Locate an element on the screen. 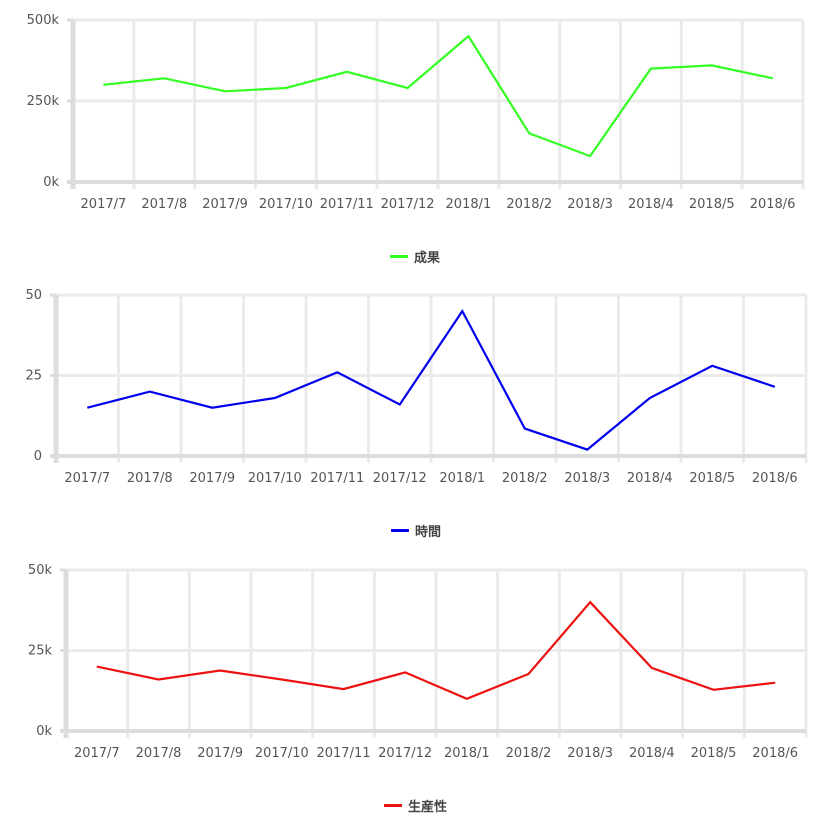 This screenshot has height=825, width=831. legend-jikan: 時間 is located at coordinates (416, 530).